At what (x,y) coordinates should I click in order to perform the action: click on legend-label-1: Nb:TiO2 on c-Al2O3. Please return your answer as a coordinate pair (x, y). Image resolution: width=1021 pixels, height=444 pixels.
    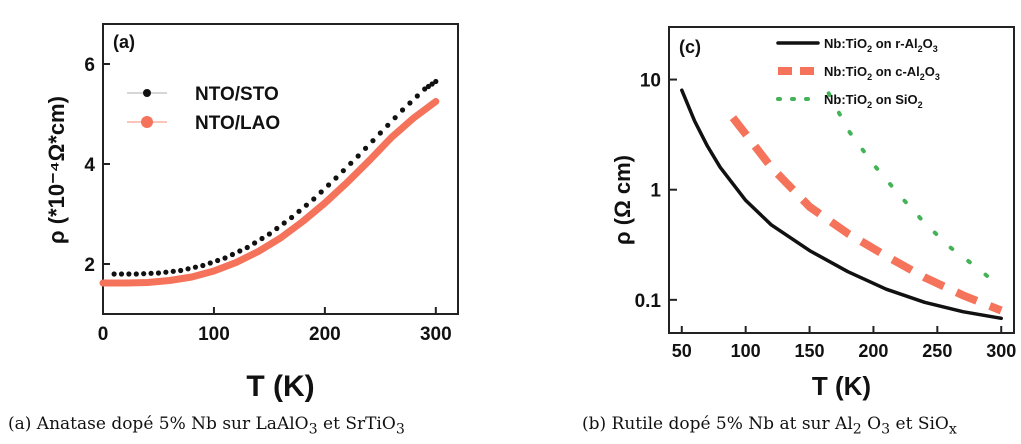
    Looking at the image, I should click on (882, 73).